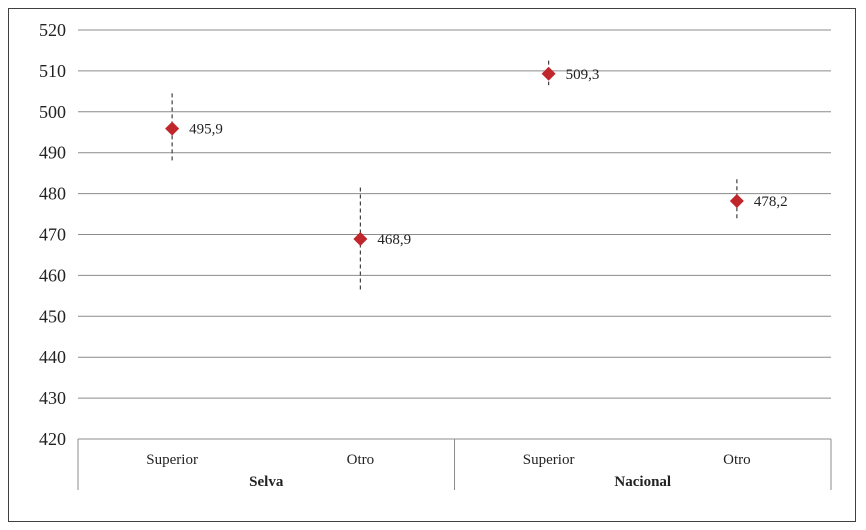 The height and width of the screenshot is (530, 866). What do you see at coordinates (52, 439) in the screenshot?
I see `y-tick-label: 420` at bounding box center [52, 439].